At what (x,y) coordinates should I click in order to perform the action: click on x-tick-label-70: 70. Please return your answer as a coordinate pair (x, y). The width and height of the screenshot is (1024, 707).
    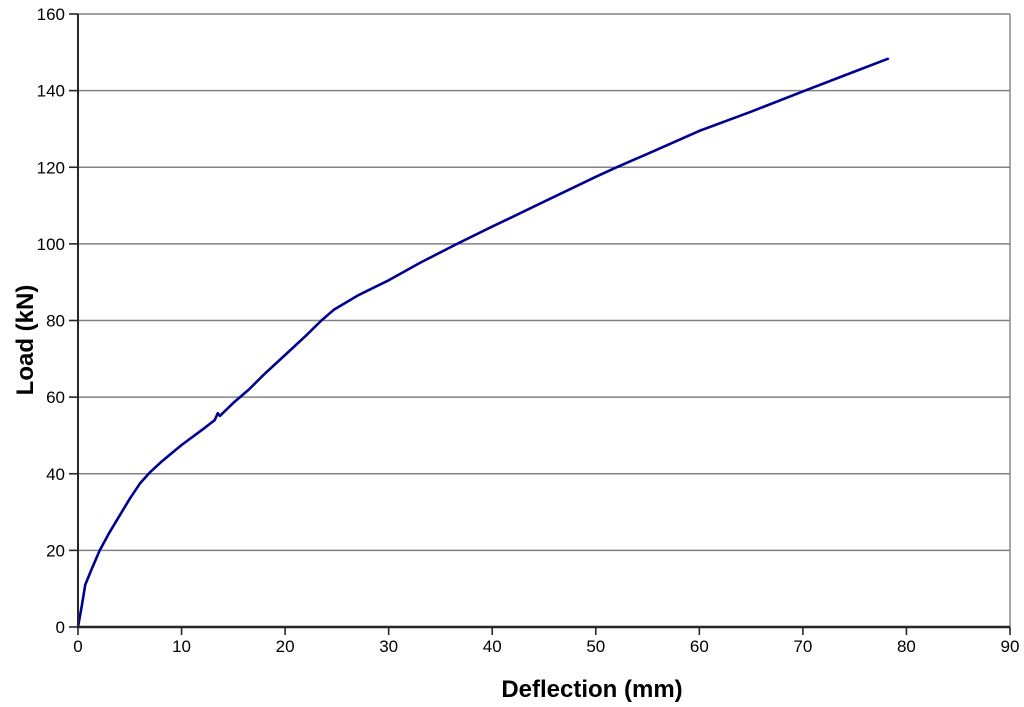
    Looking at the image, I should click on (802, 646).